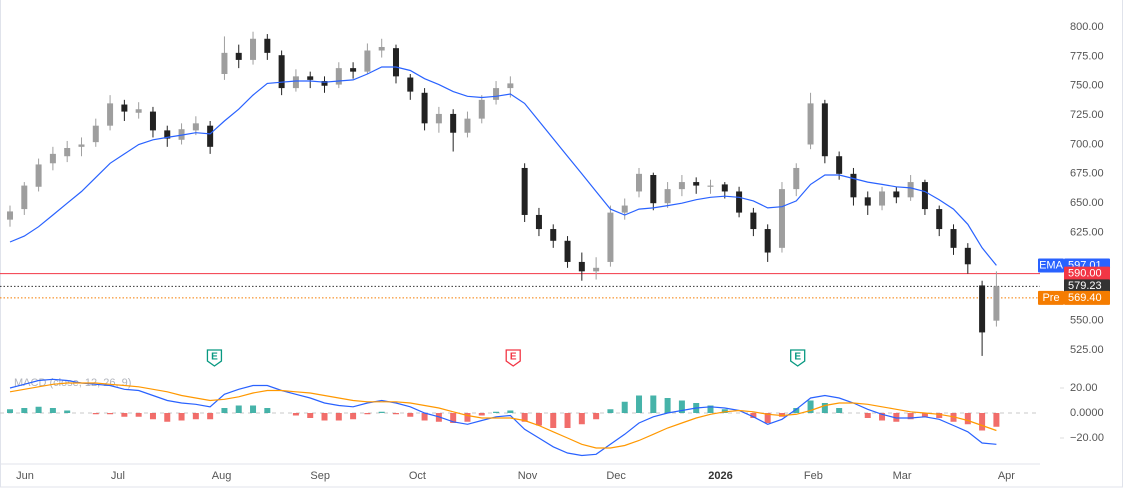 This screenshot has height=501, width=1123. What do you see at coordinates (720, 476) in the screenshot?
I see `x-tick-label: 2026` at bounding box center [720, 476].